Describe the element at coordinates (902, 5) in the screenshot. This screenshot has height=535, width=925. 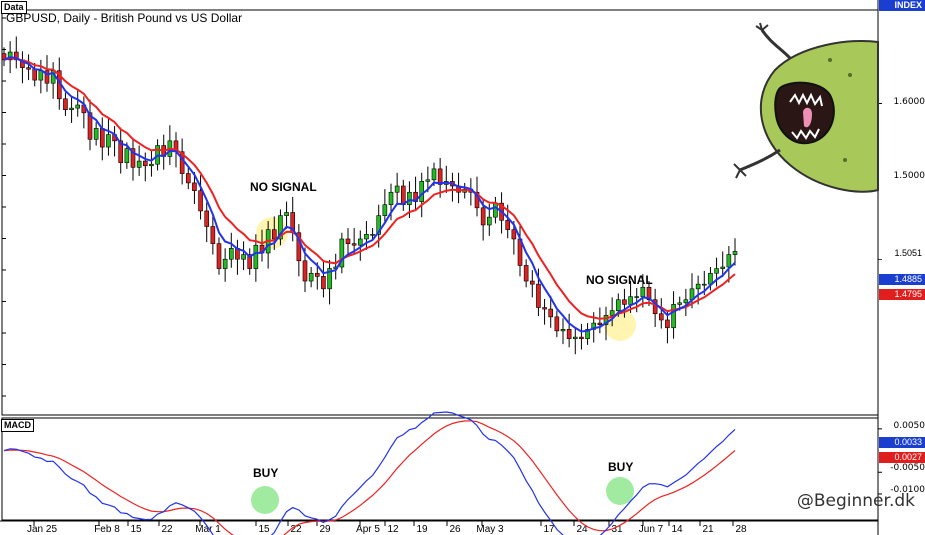
I see `index-label: INDEX` at that location.